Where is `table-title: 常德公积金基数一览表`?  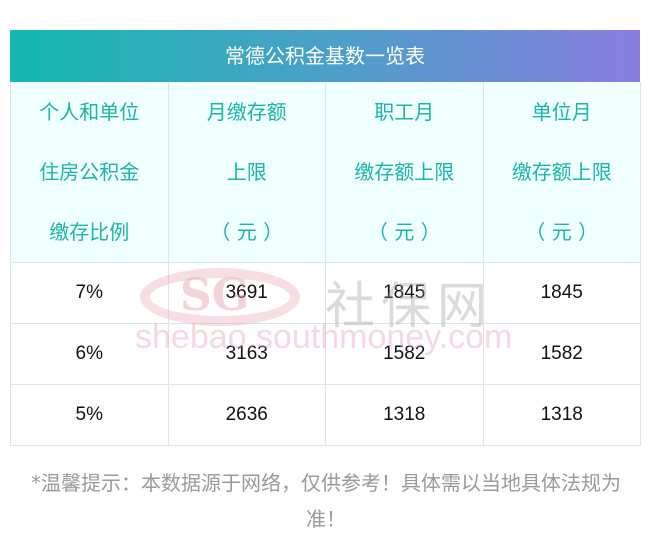 table-title: 常德公积金基数一览表 is located at coordinates (325, 56).